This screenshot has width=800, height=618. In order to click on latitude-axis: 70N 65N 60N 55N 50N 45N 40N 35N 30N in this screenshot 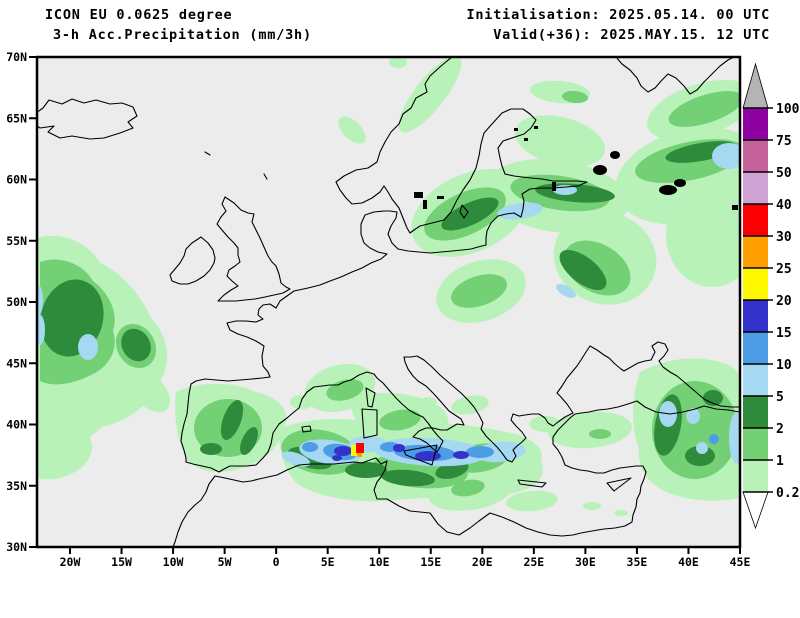, I will do `click(21, 302)`.